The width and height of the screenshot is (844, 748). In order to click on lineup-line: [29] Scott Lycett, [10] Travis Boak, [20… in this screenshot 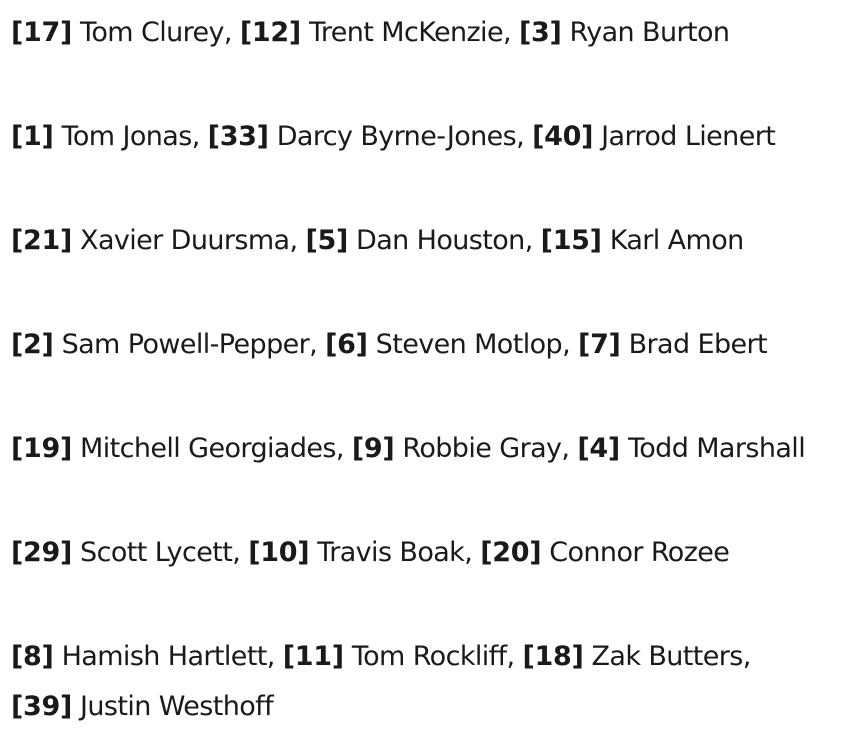, I will do `click(370, 552)`.